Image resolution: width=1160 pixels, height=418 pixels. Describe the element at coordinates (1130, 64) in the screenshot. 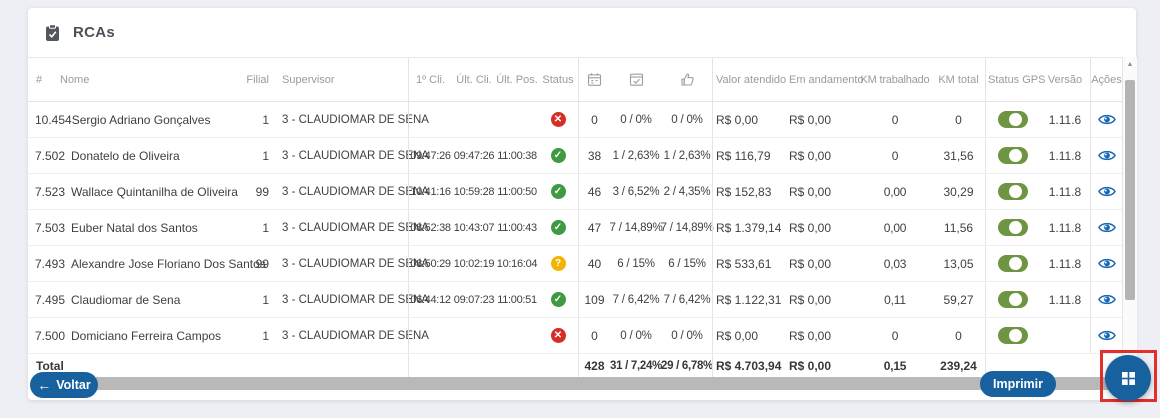

I see `scroll-up-icon: ▲` at that location.